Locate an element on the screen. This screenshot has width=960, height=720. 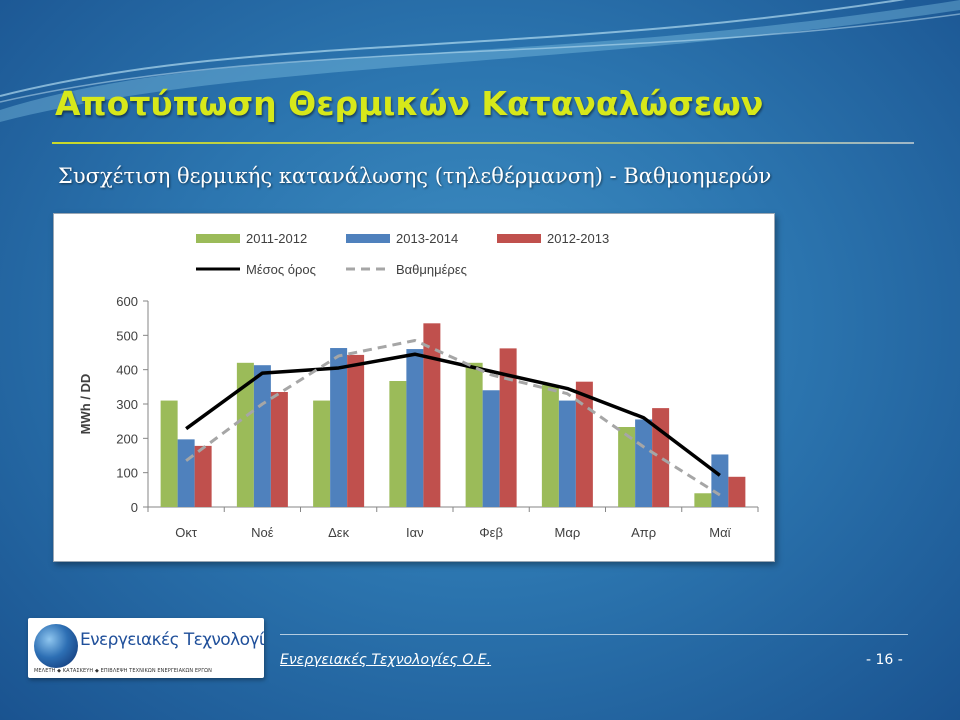
x-tick-label: Οκτ is located at coordinates (186, 532).